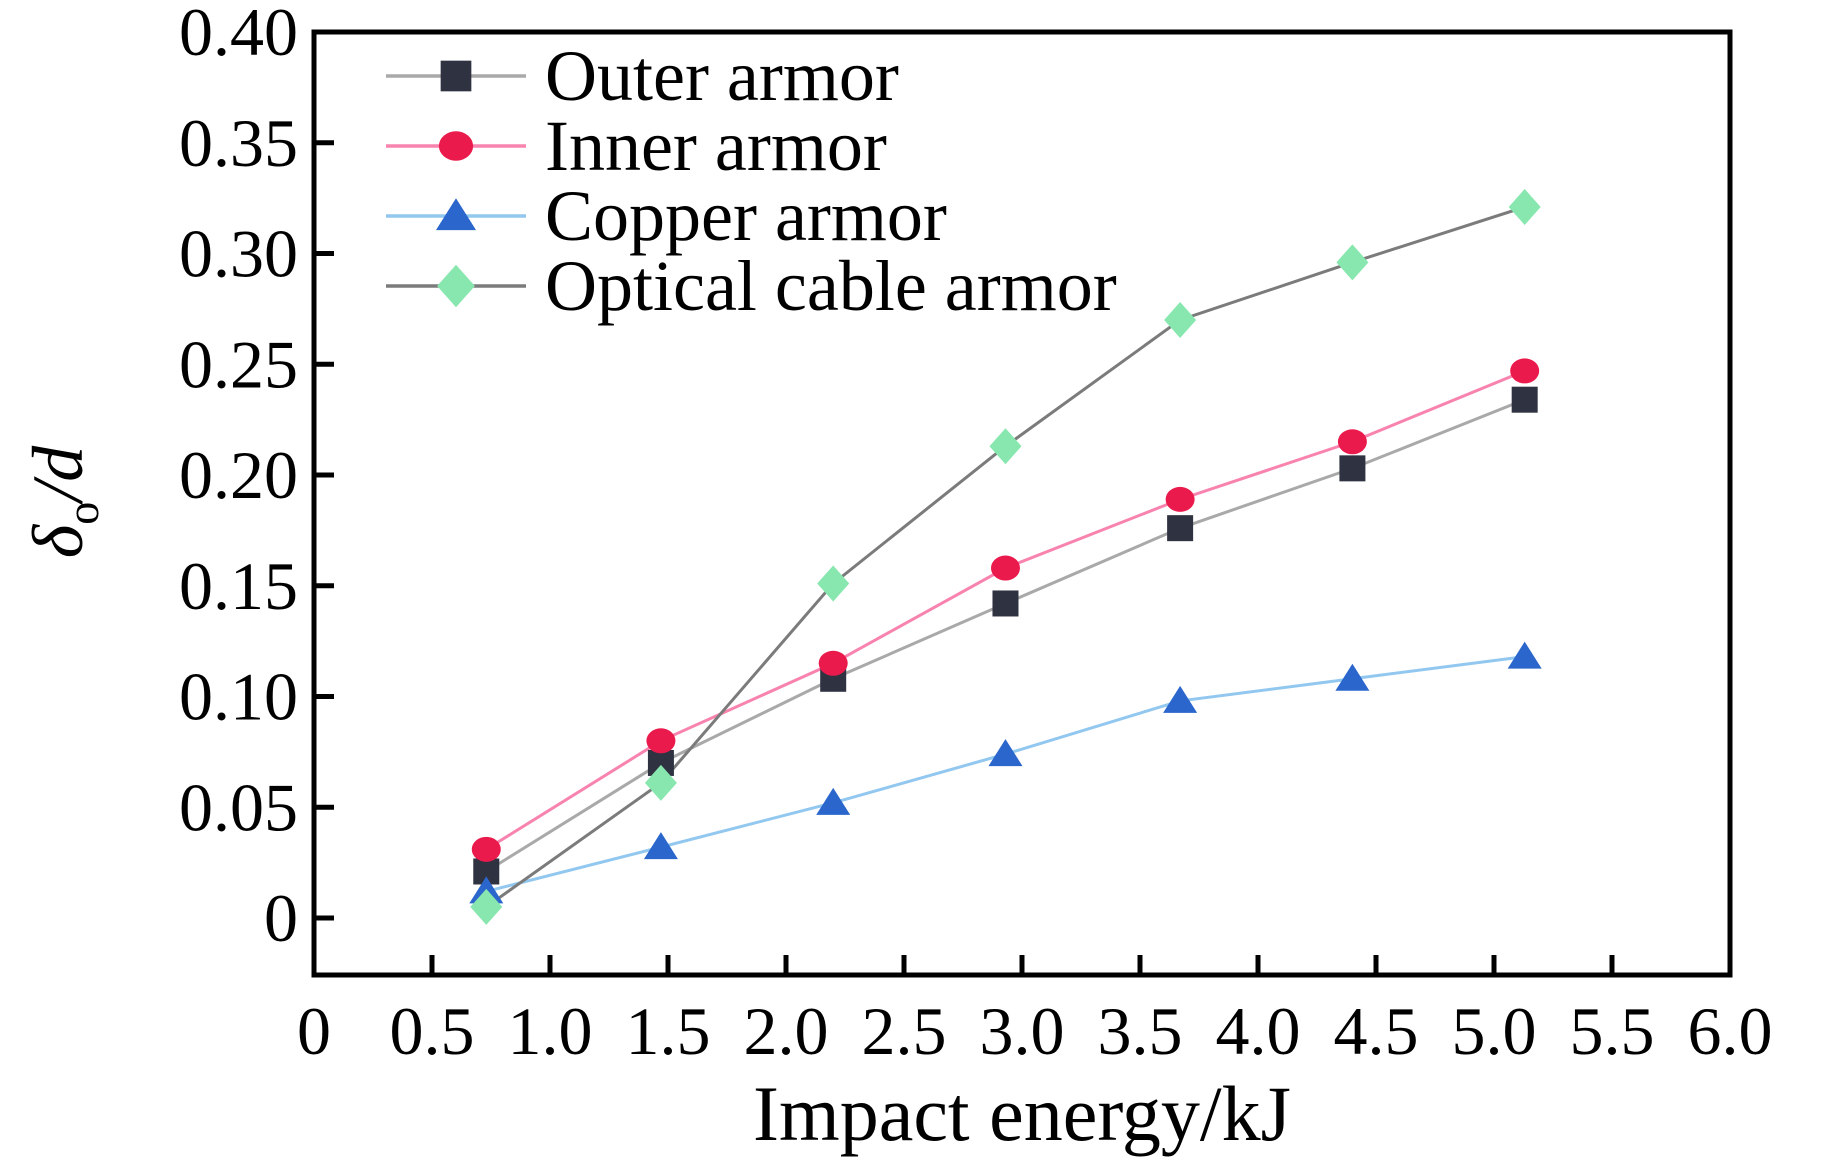  I want to click on y-axis-title: δo/d, so click(63, 501).